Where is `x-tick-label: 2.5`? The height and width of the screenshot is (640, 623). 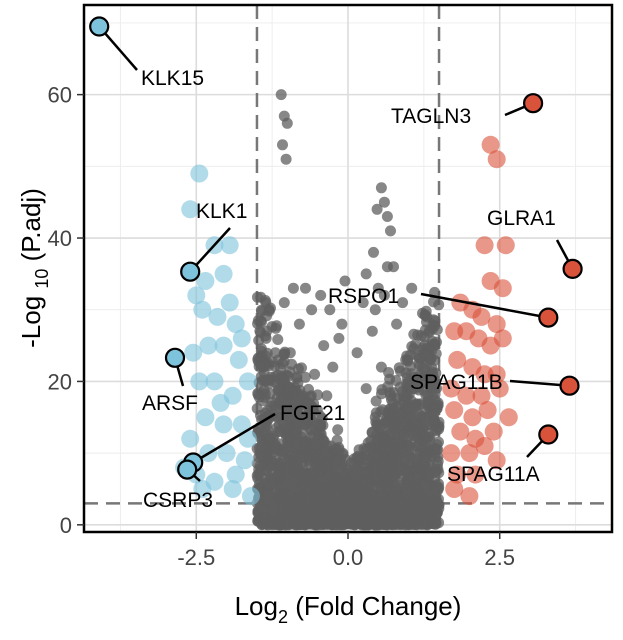 x-tick-label: 2.5 is located at coordinates (499, 557).